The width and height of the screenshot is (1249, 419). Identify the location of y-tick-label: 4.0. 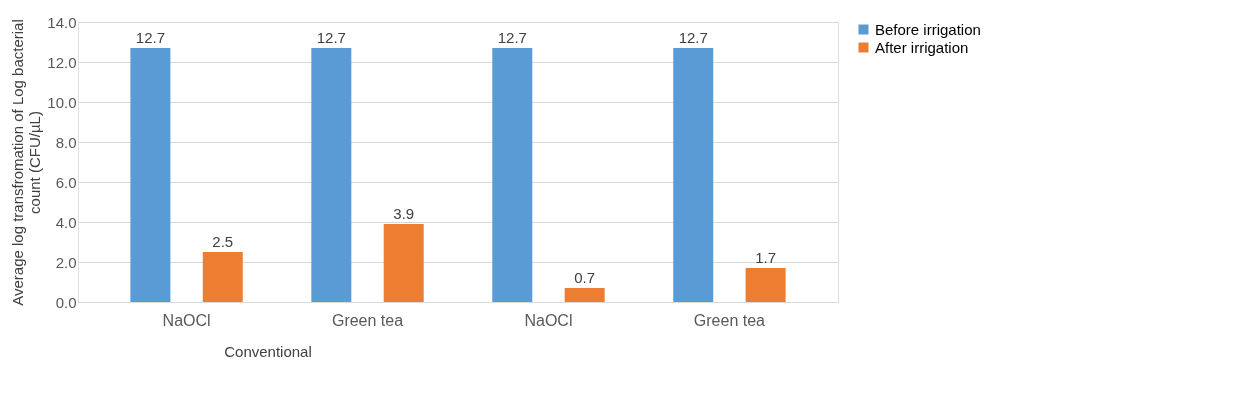
(66, 222).